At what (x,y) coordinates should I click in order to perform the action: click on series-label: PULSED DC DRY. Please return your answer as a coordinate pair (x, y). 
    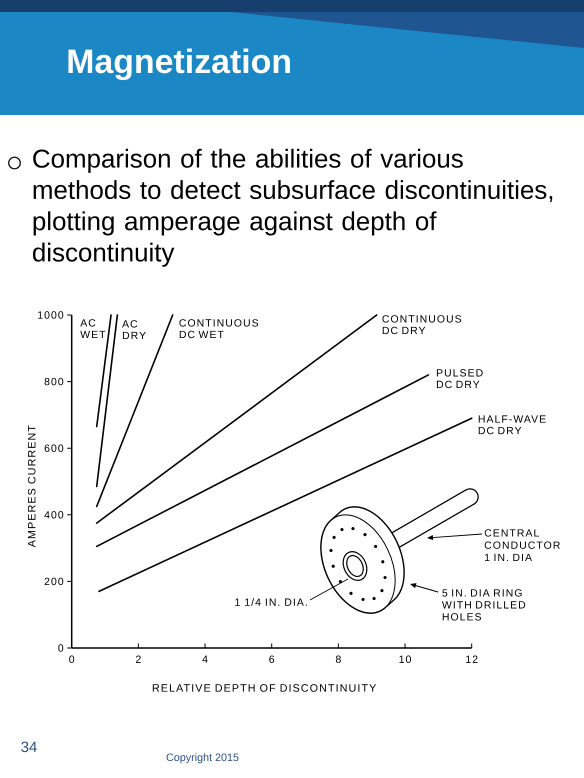
    Looking at the image, I should click on (459, 378).